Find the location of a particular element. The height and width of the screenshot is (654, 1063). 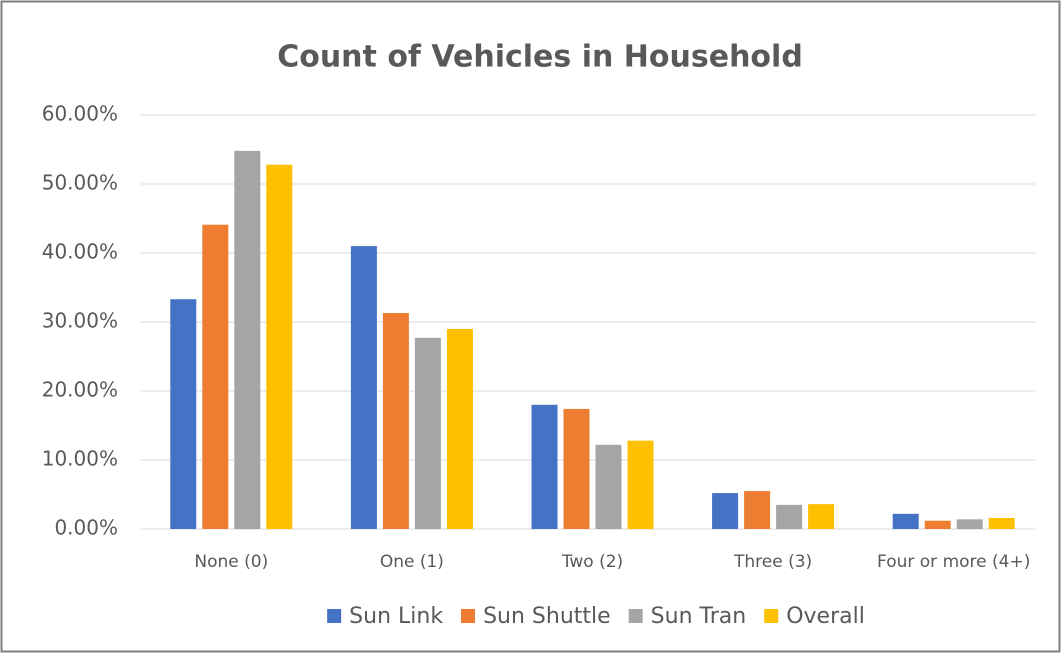

x-tick-label: One (1) is located at coordinates (412, 562).